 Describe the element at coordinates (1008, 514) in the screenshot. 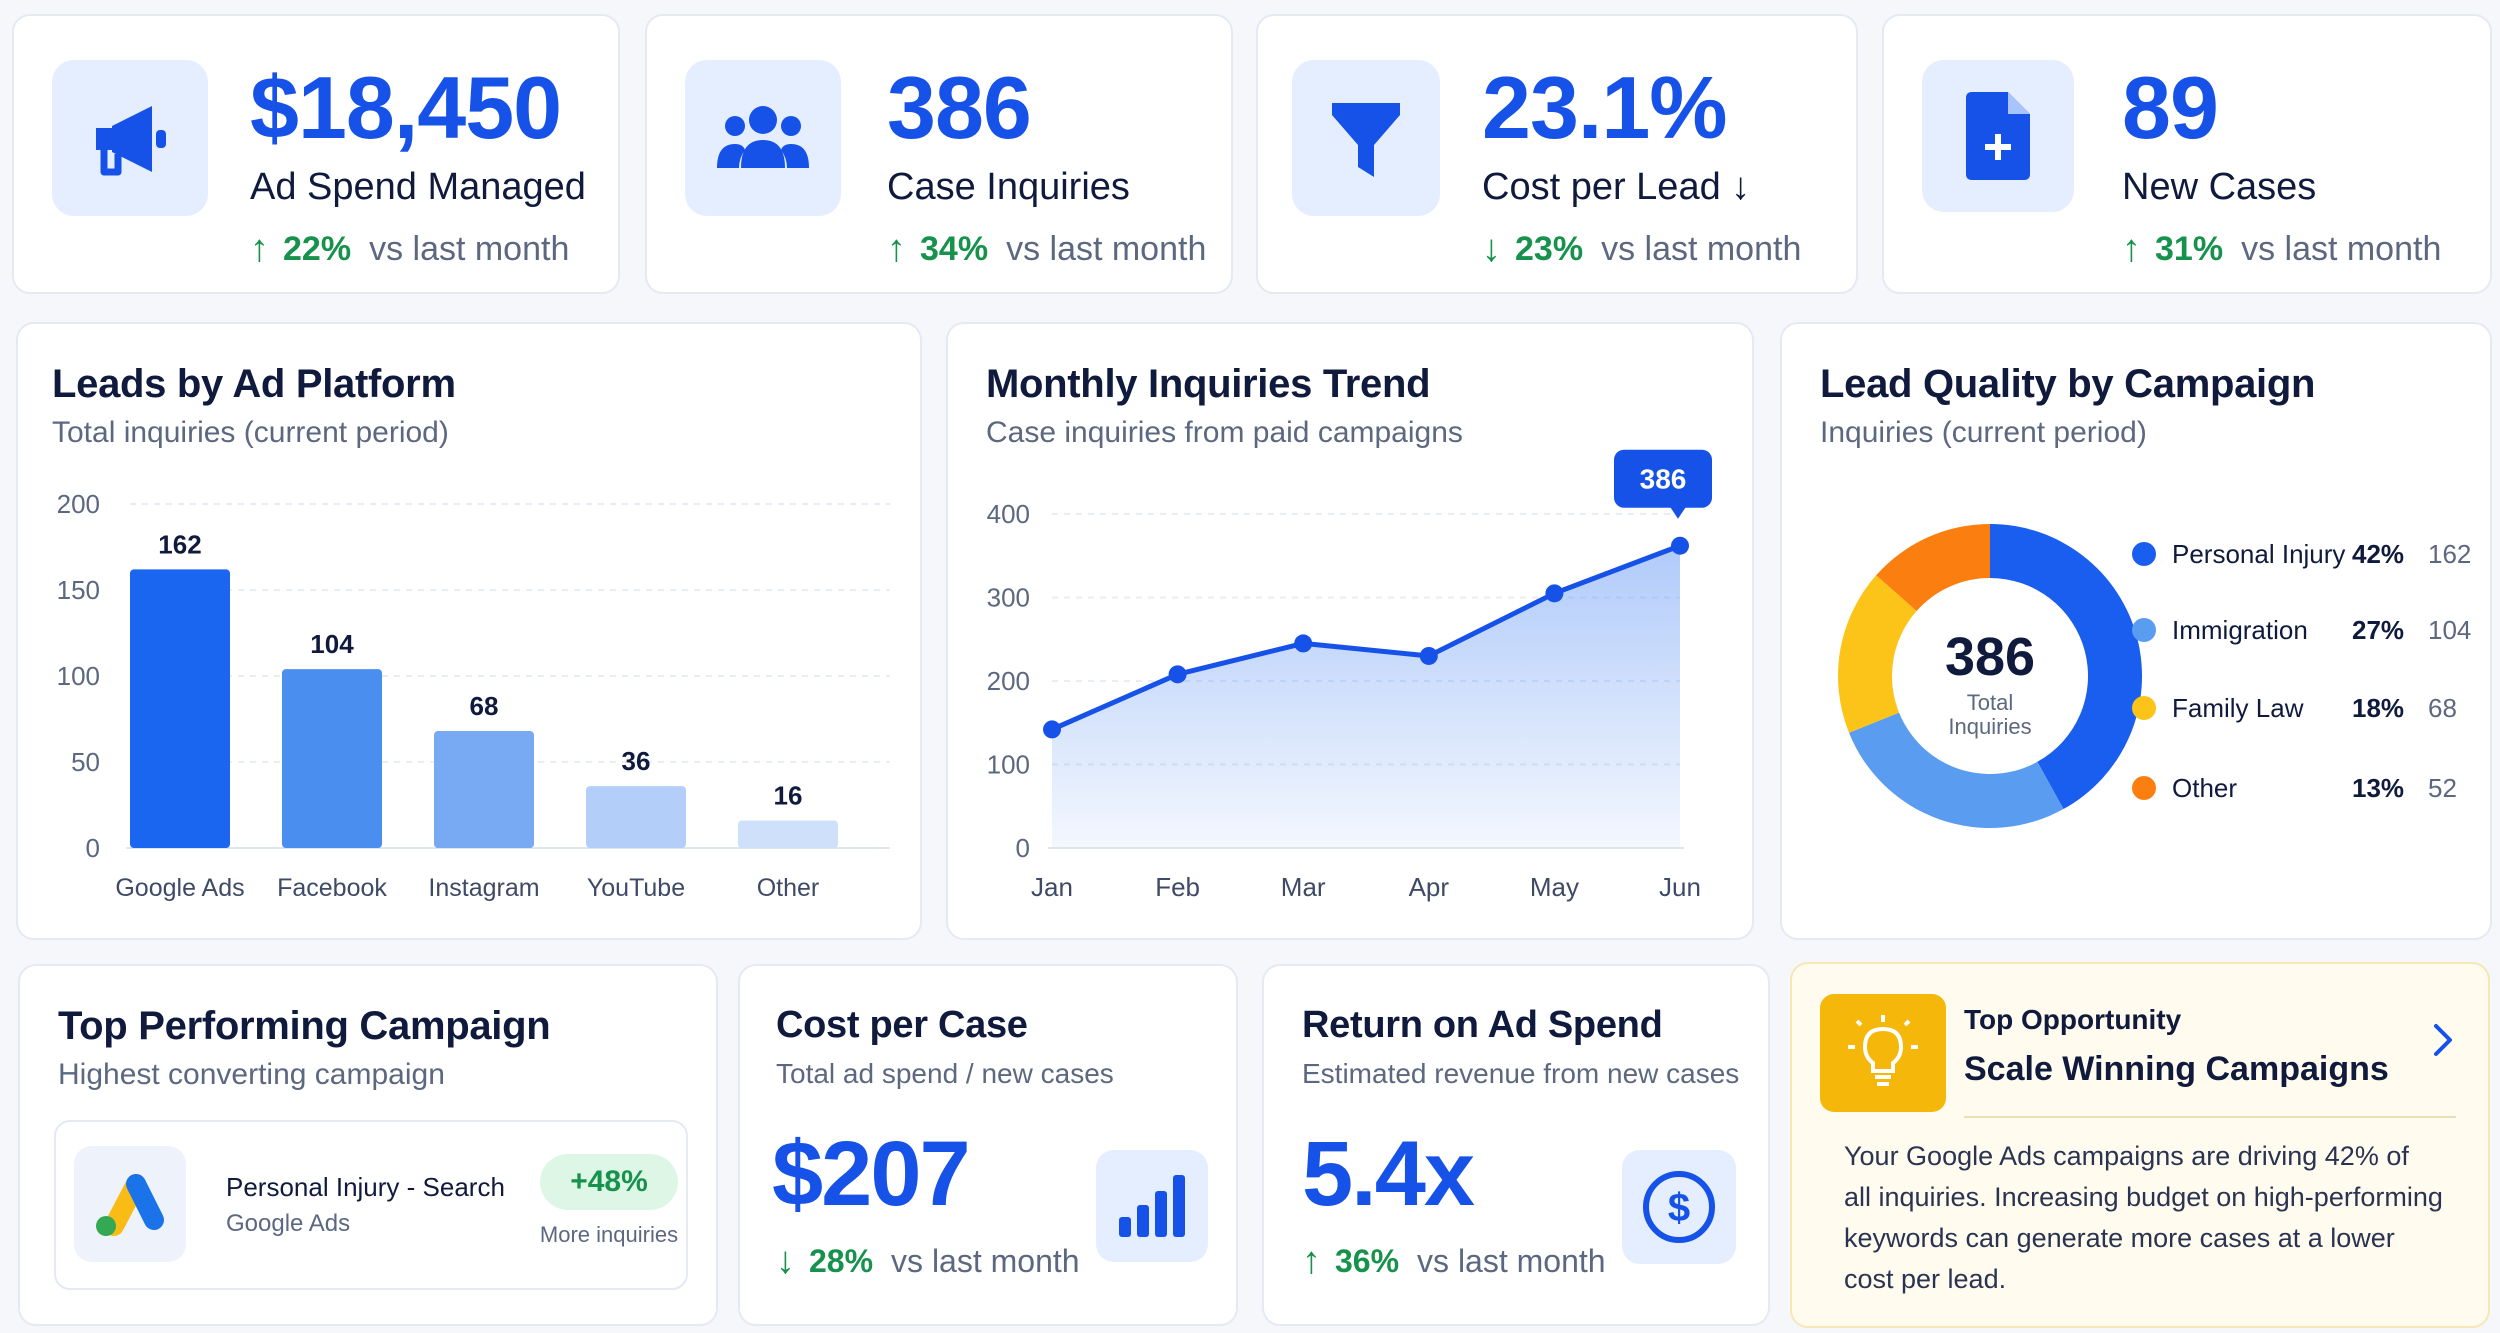

I see `y-tick-label: 400` at that location.